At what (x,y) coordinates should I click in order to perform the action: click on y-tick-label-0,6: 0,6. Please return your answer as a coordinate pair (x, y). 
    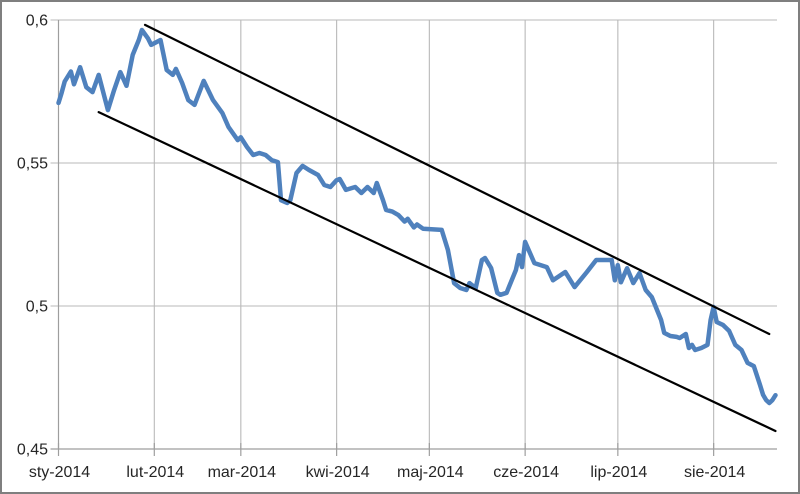
    Looking at the image, I should click on (37, 21).